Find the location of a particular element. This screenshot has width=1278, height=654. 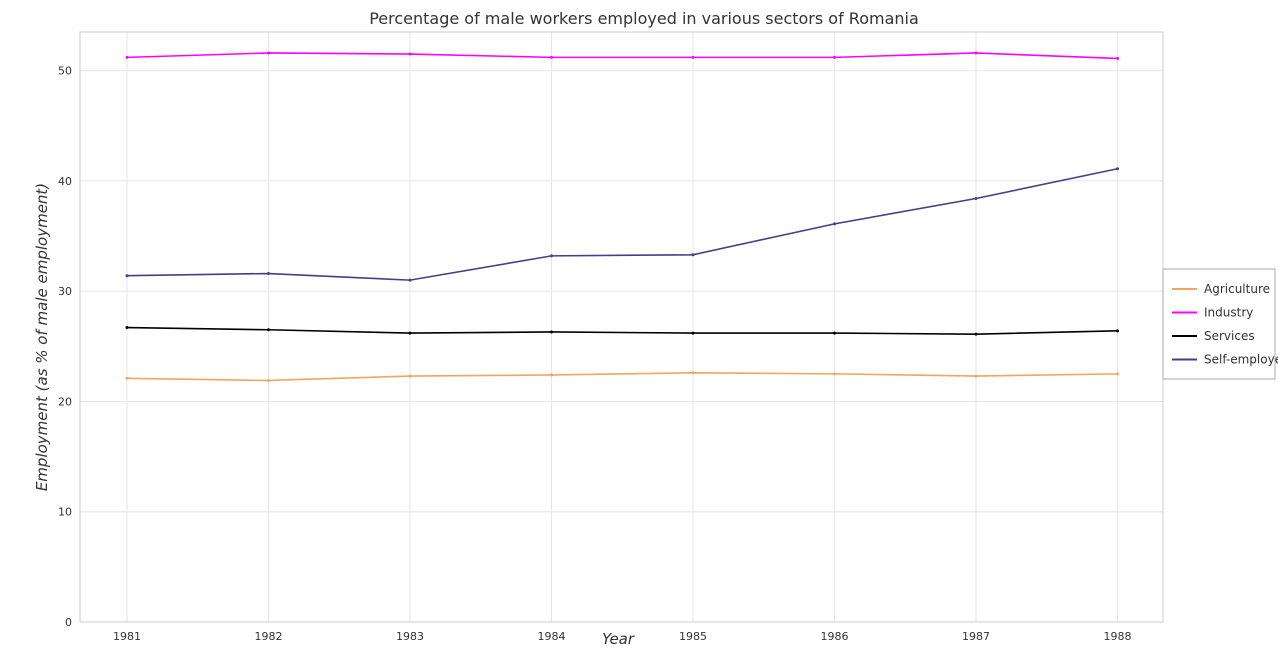

y-tick-label: 0 is located at coordinates (68, 622).